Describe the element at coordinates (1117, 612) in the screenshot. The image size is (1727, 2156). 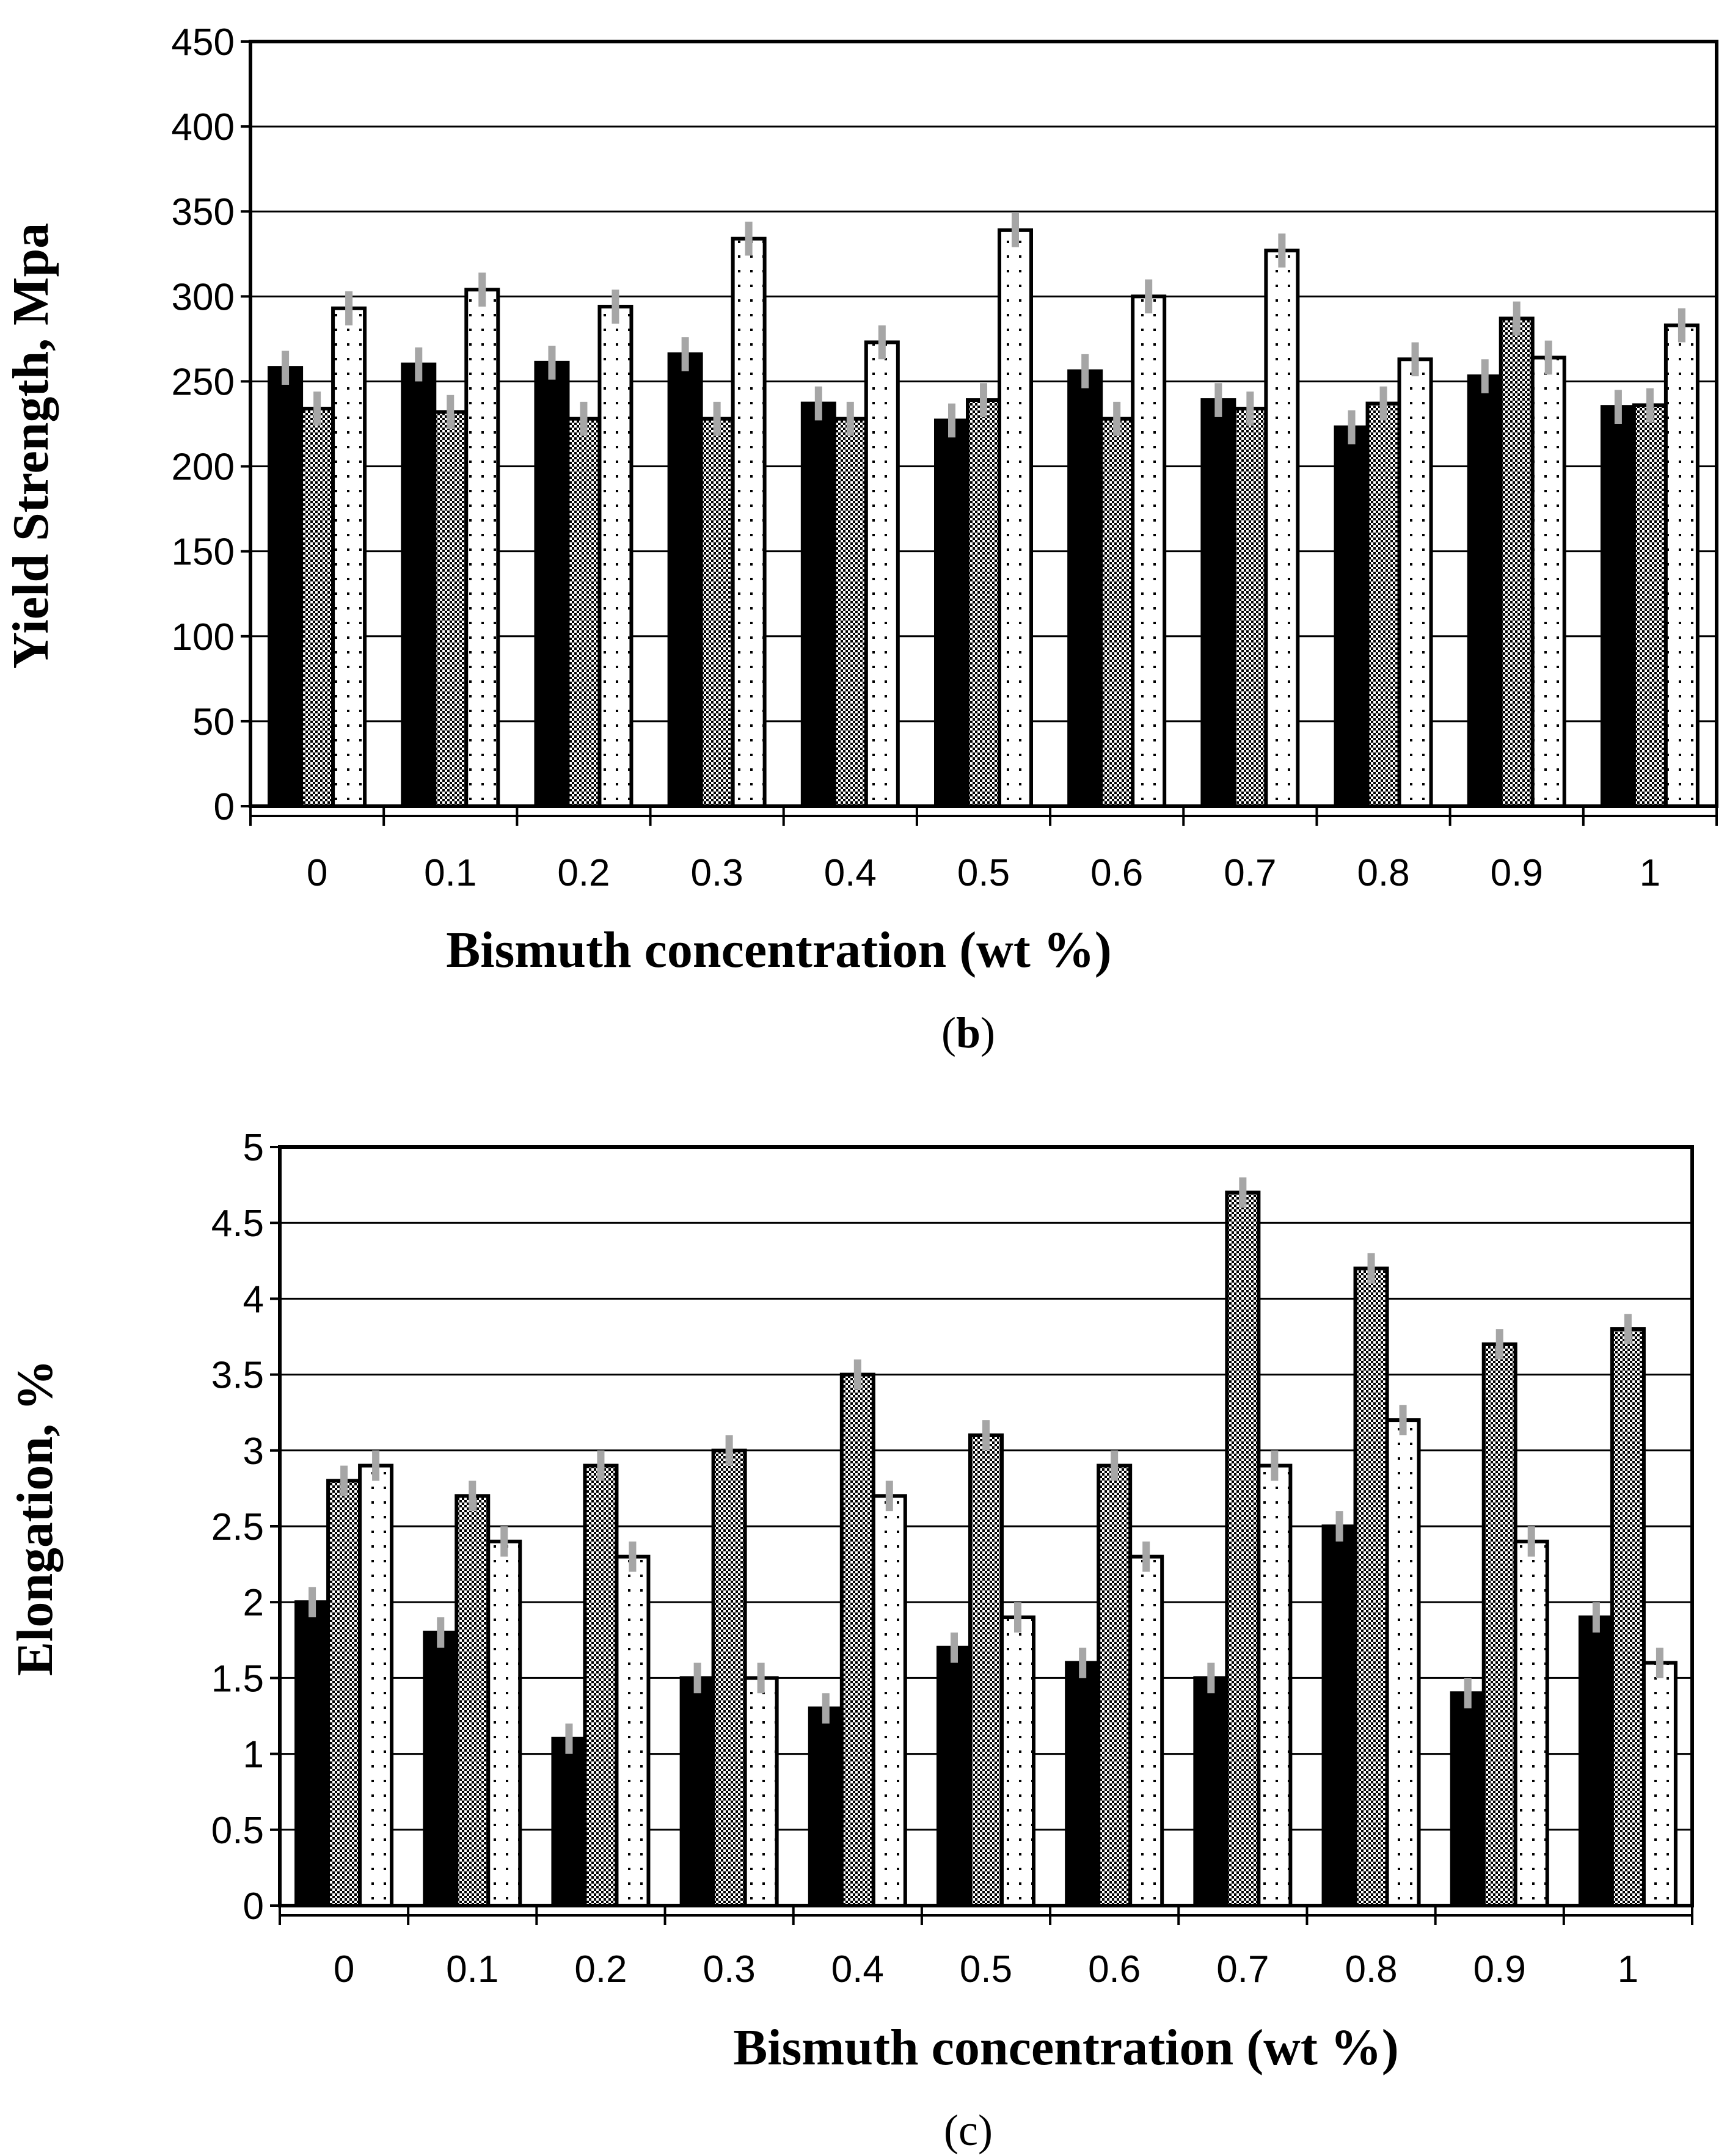
I see `bar-checkered-0.6` at that location.